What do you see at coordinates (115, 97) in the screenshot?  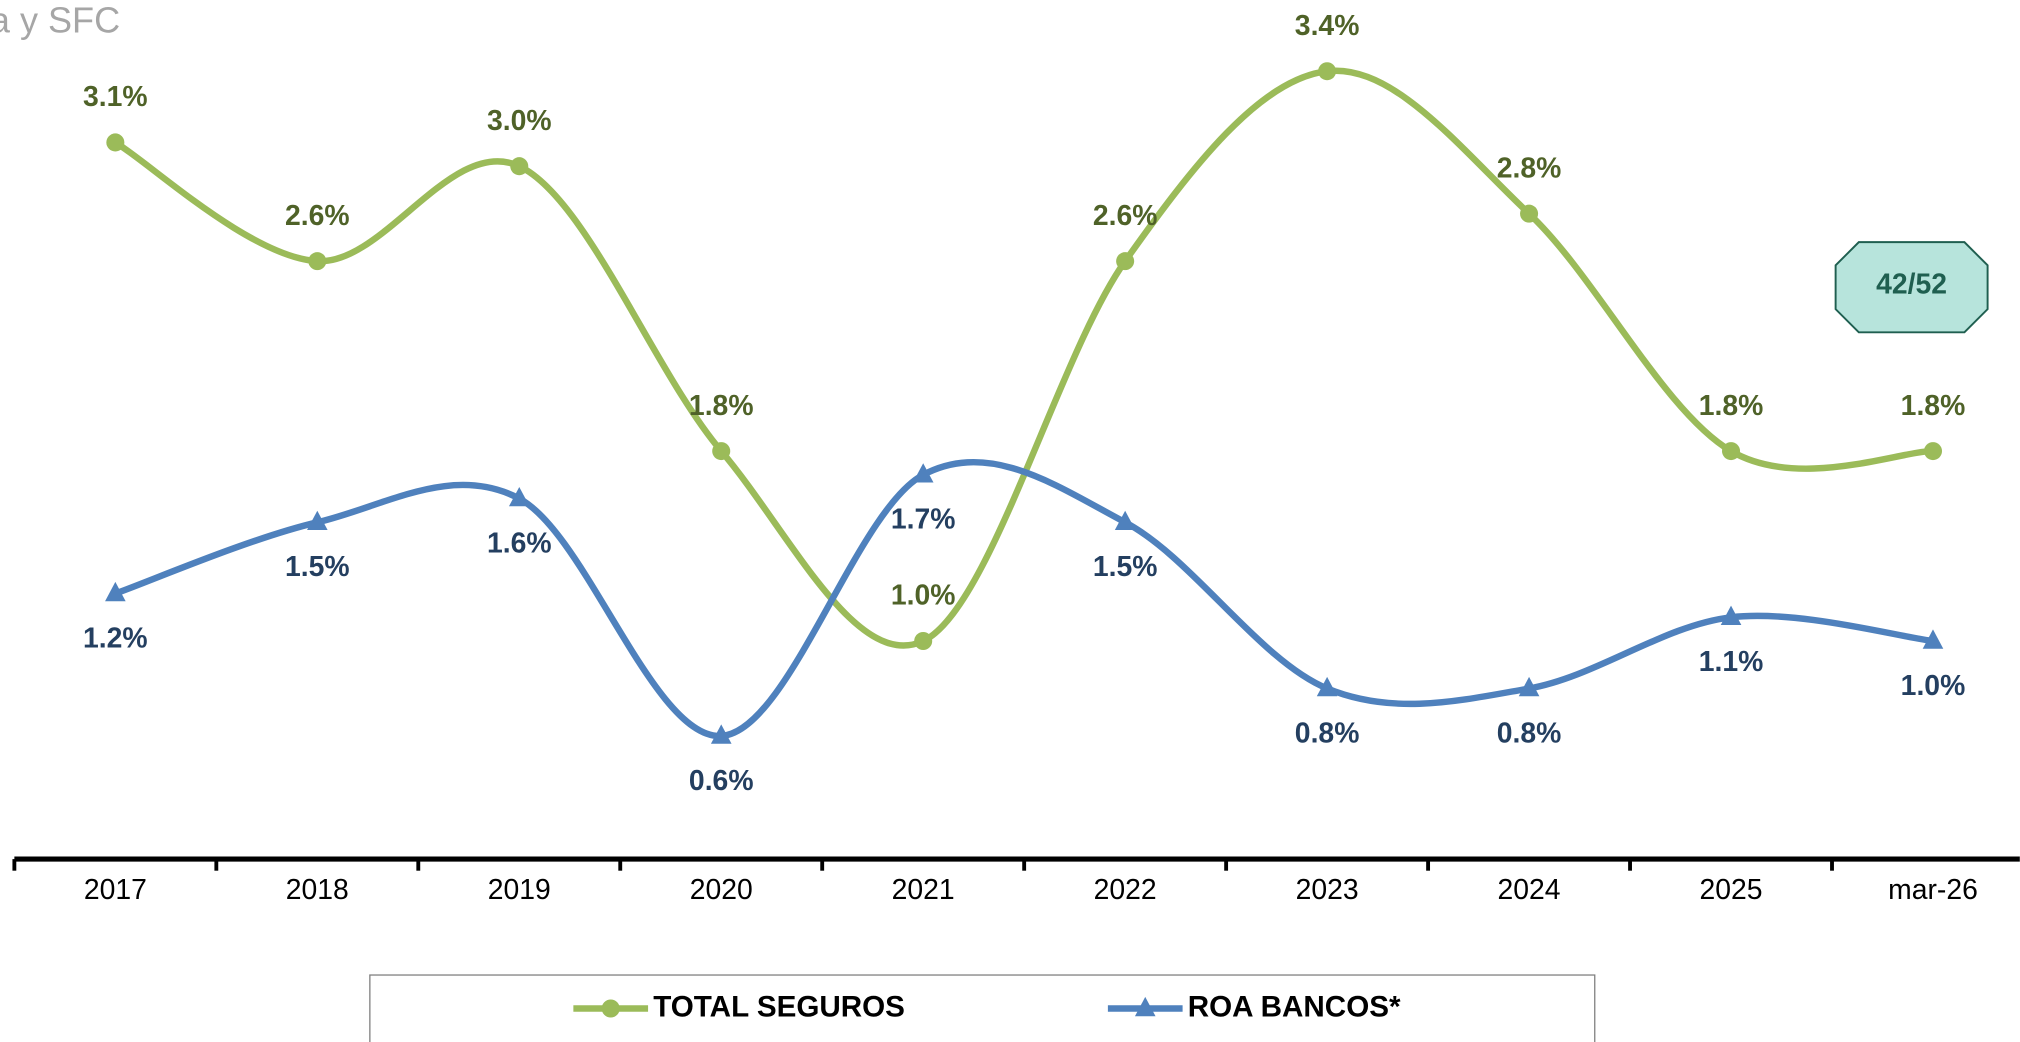 I see `value-label: 3.1%` at bounding box center [115, 97].